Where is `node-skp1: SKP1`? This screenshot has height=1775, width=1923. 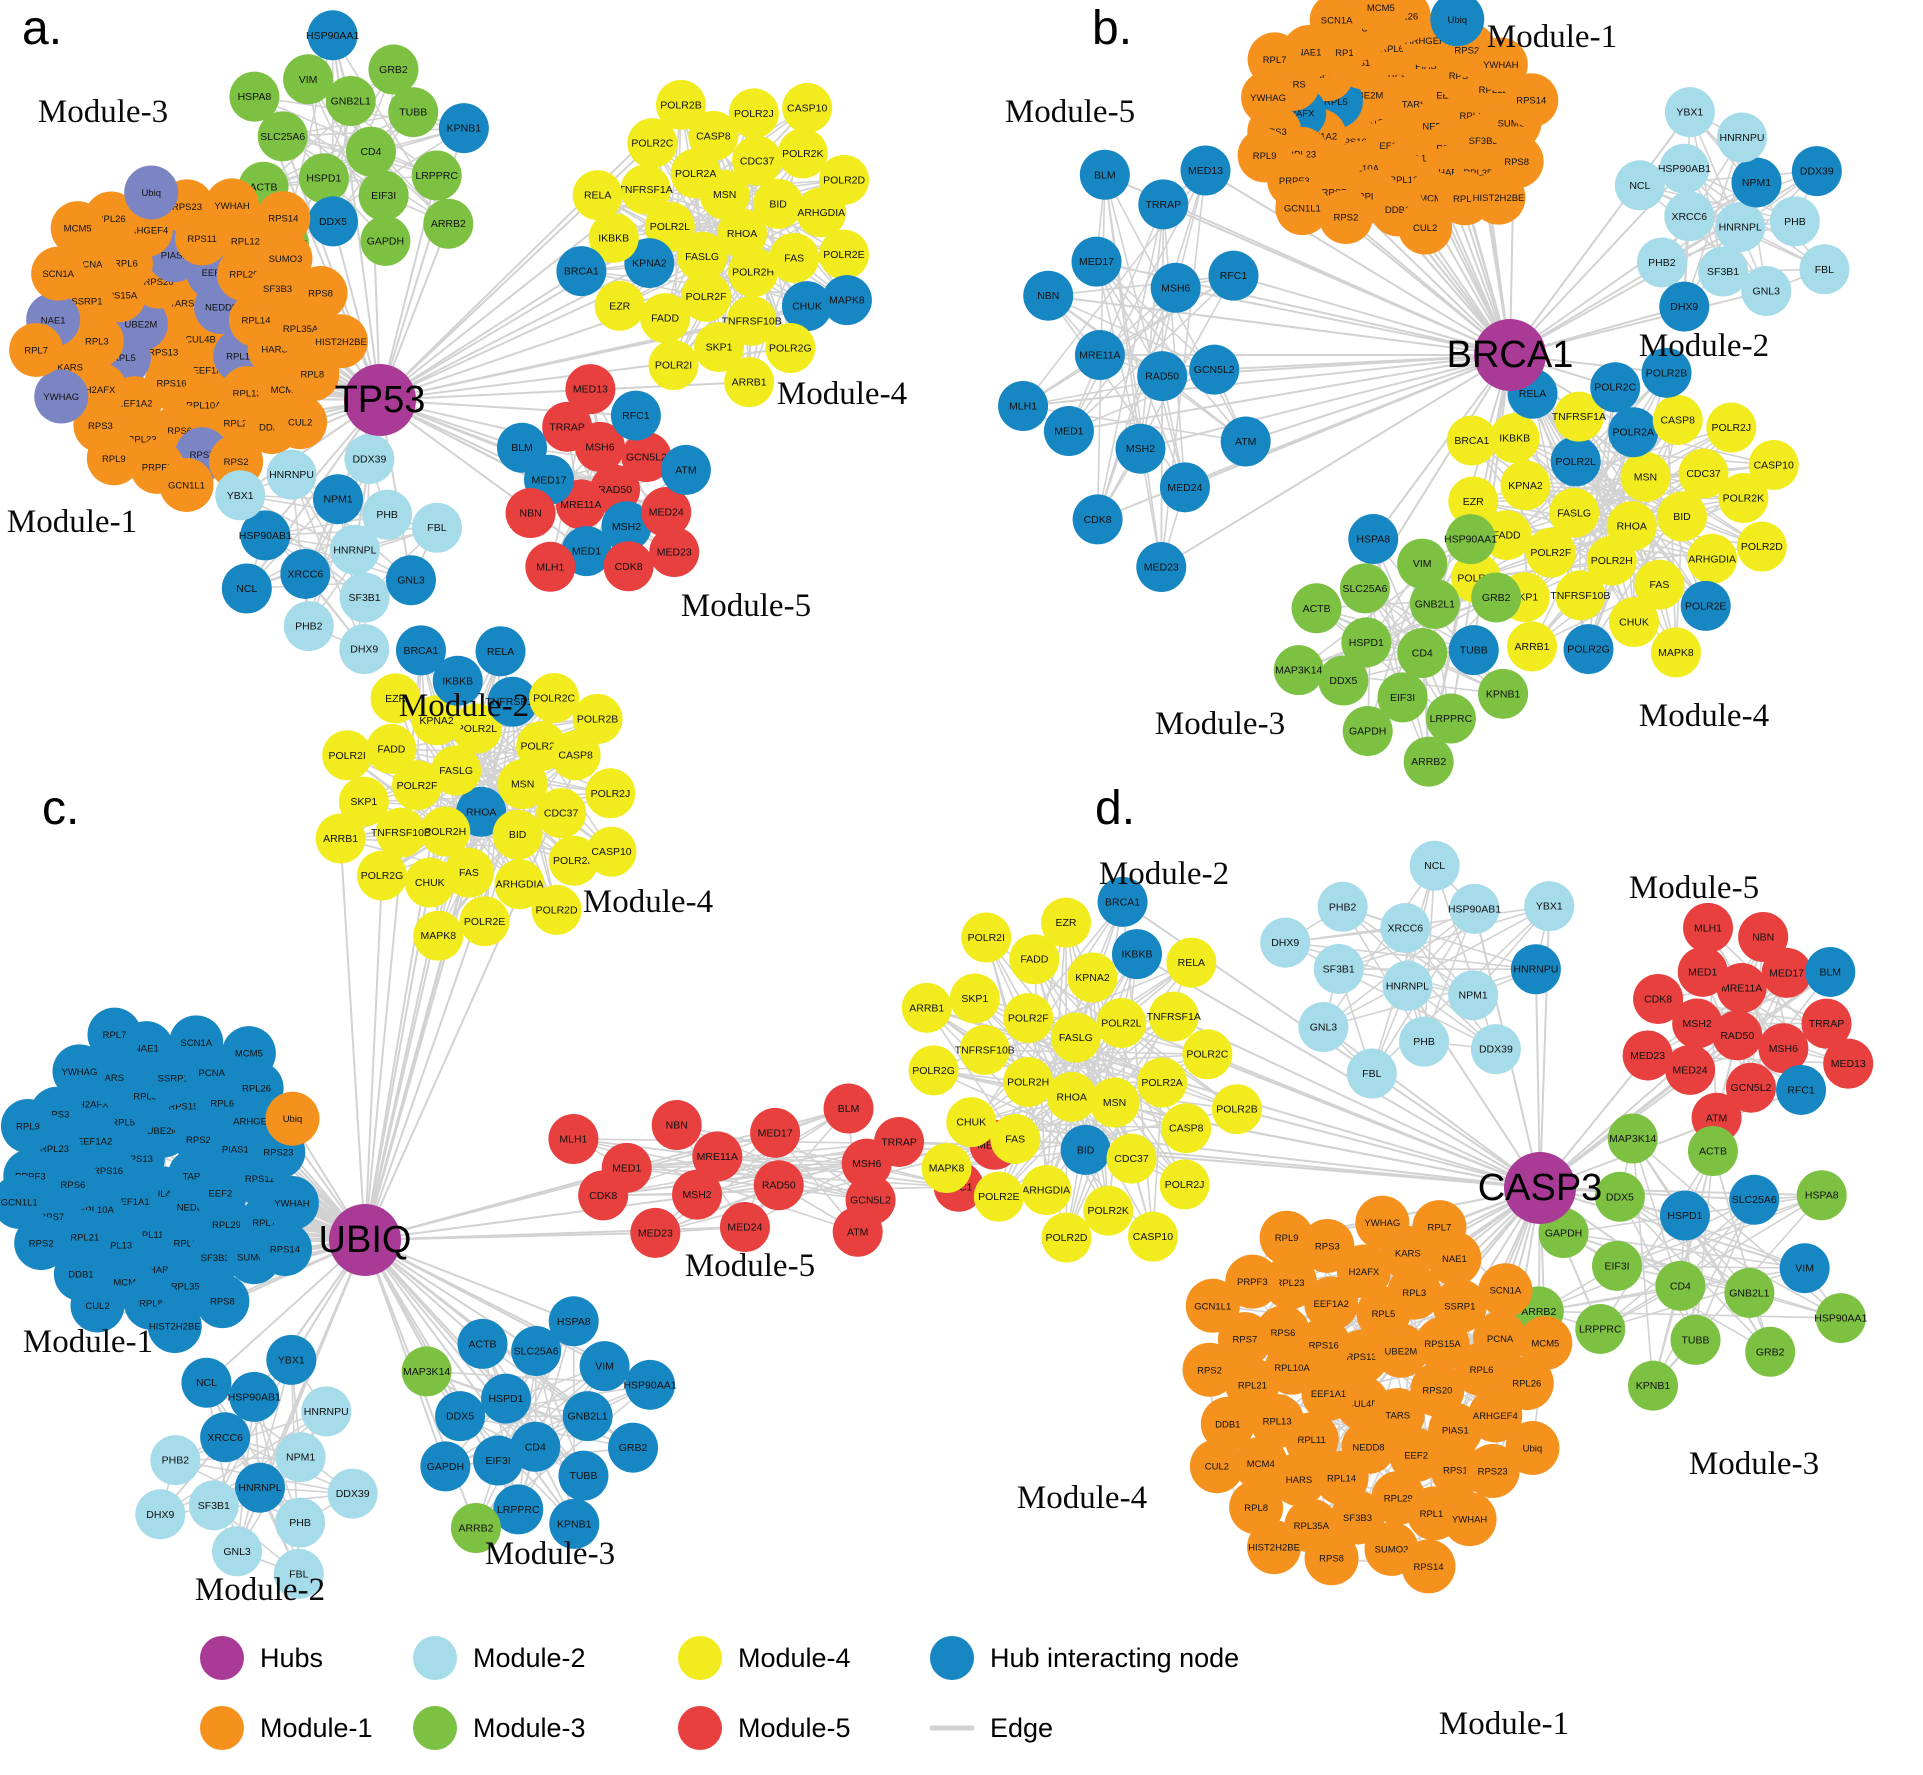
node-skp1: SKP1 is located at coordinates (719, 347).